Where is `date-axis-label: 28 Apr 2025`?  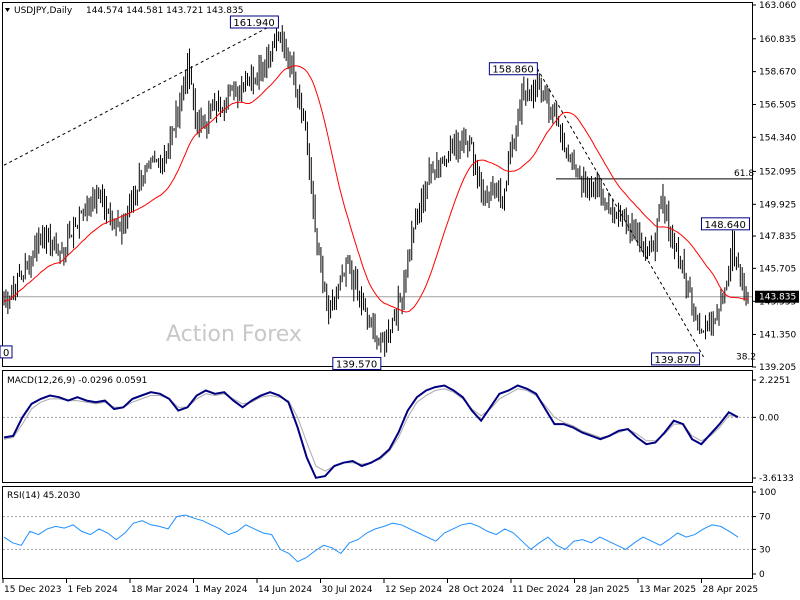
date-axis-label: 28 Apr 2025 is located at coordinates (731, 590).